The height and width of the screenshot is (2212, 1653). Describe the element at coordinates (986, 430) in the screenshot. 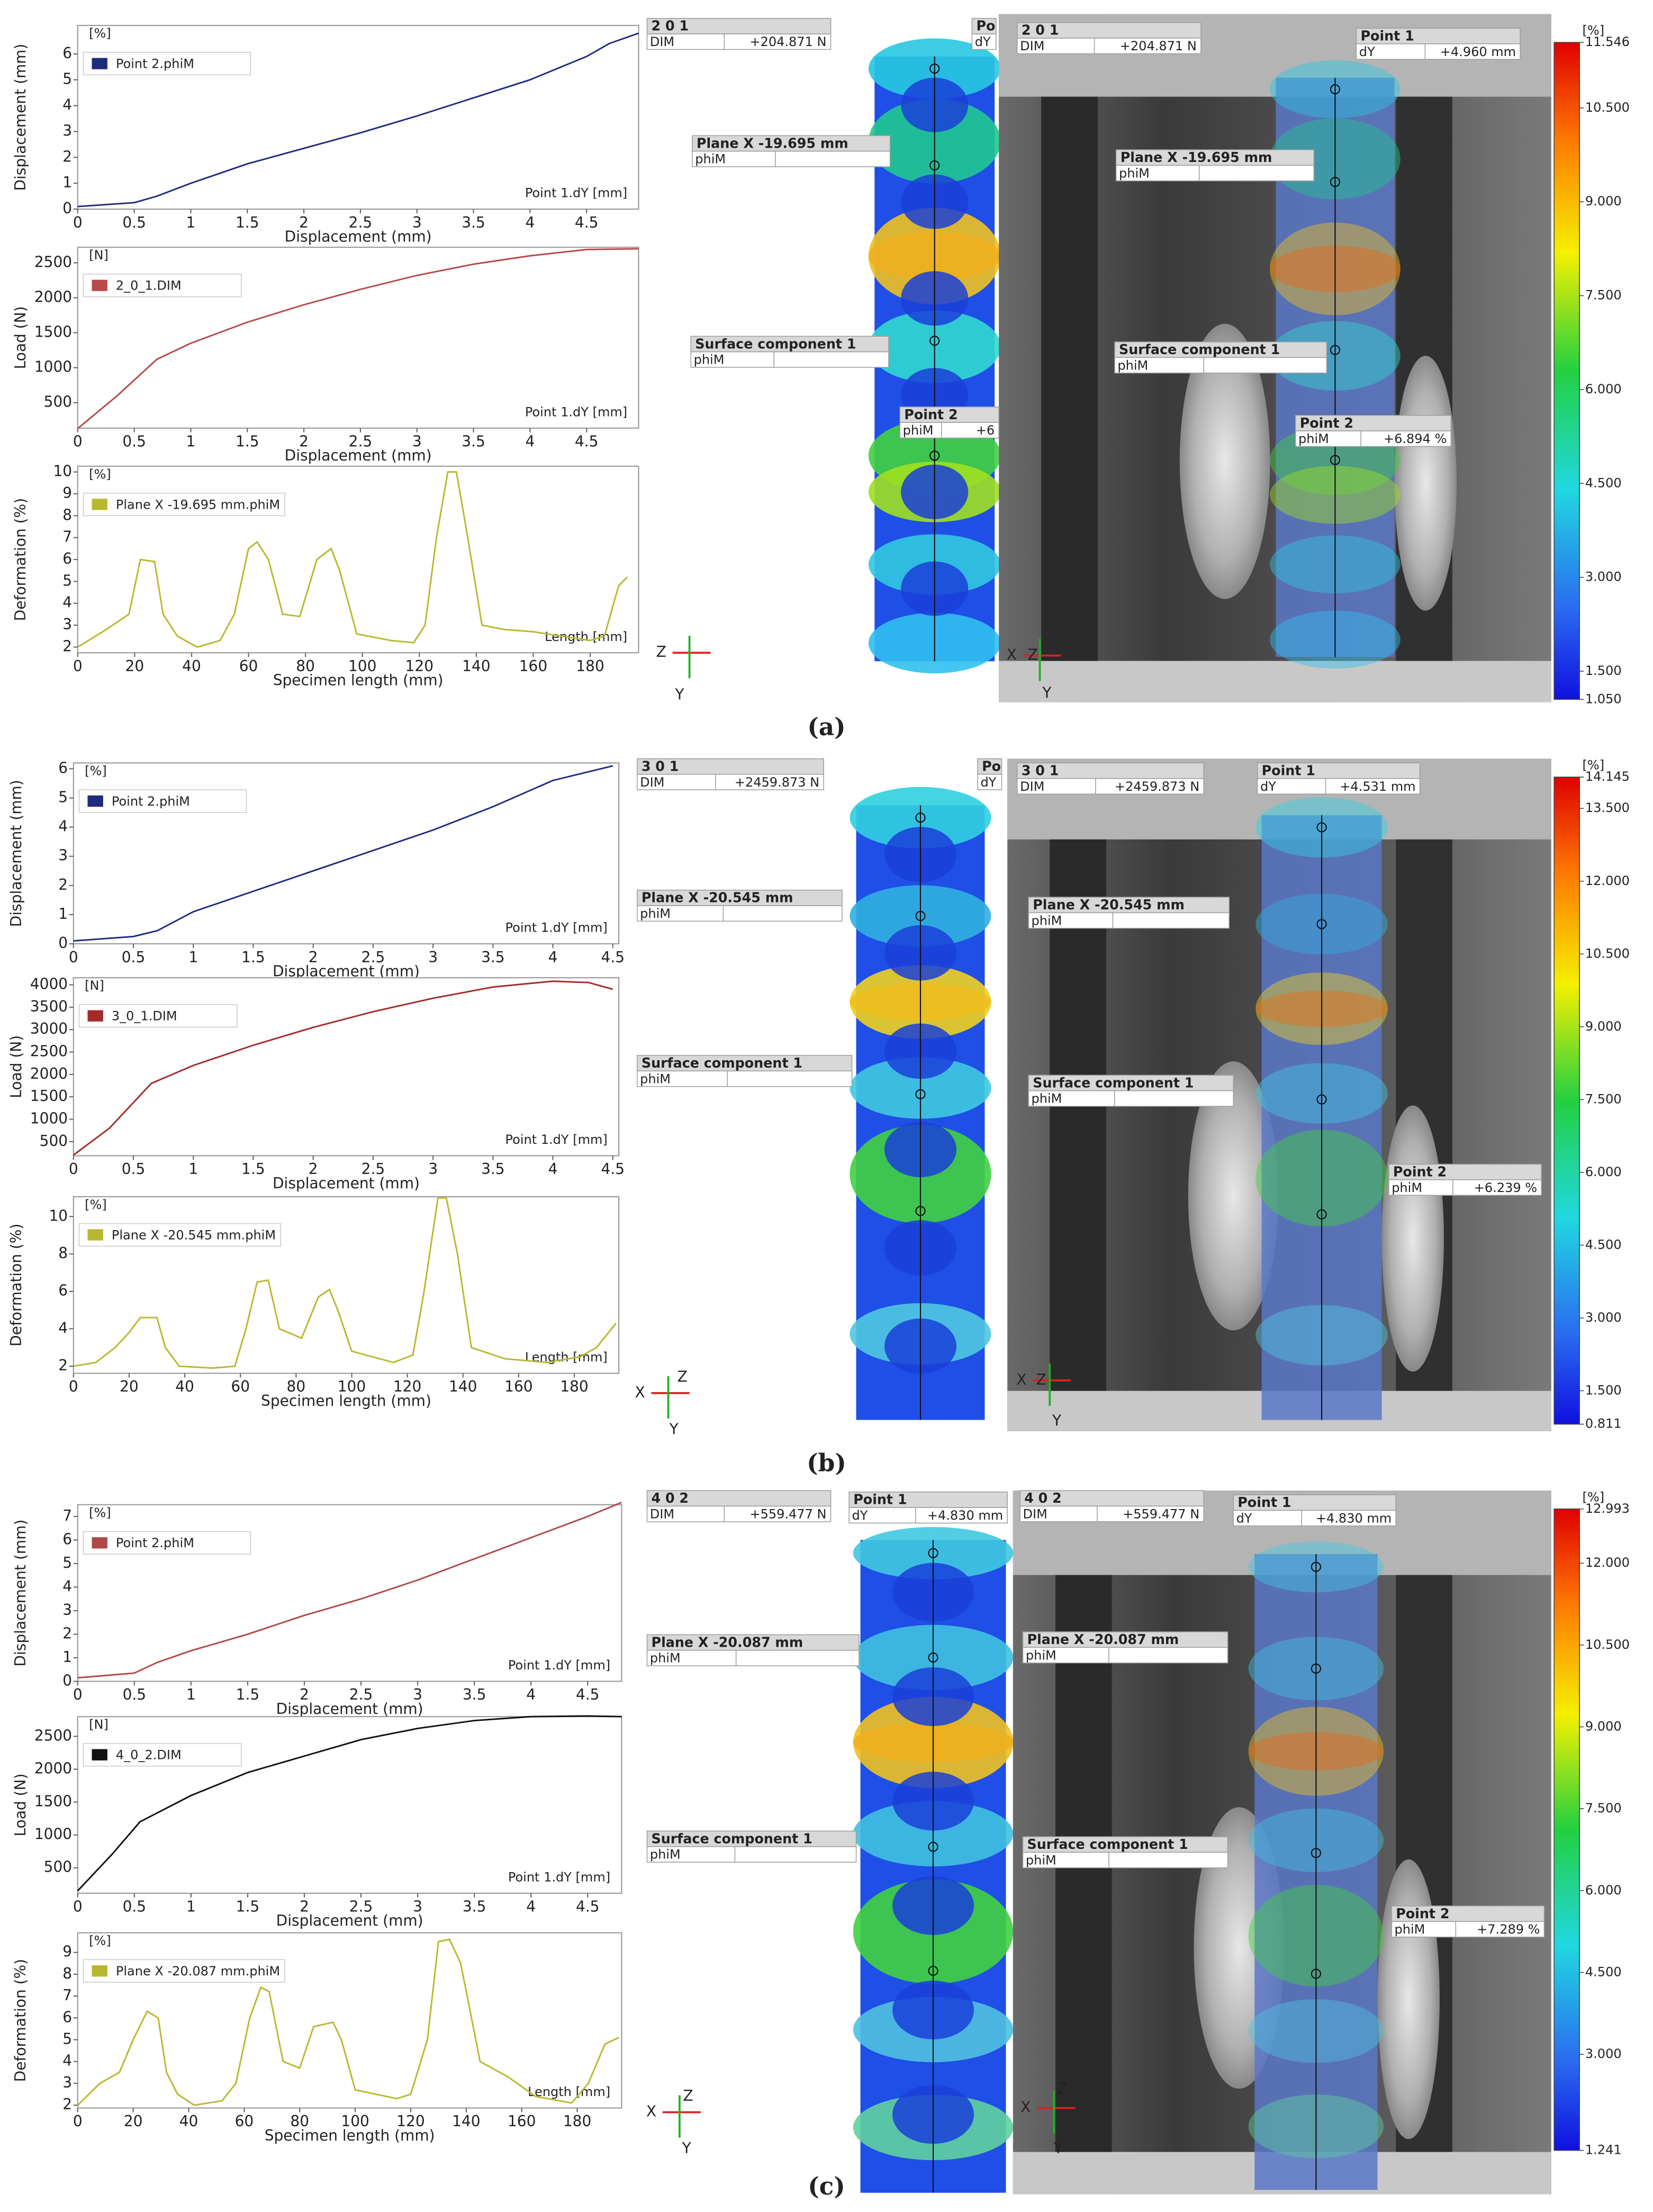

I see `label-value: +6` at that location.